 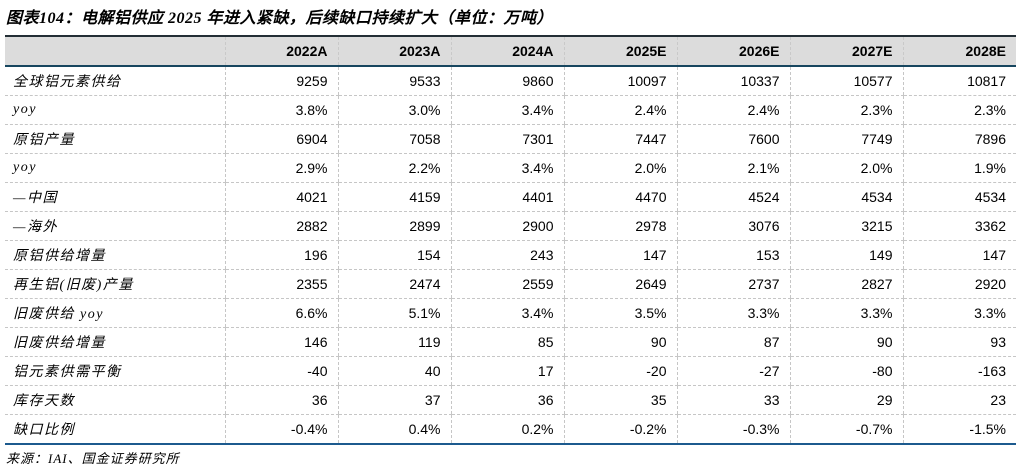 I want to click on value-cell: 4159, so click(x=394, y=197).